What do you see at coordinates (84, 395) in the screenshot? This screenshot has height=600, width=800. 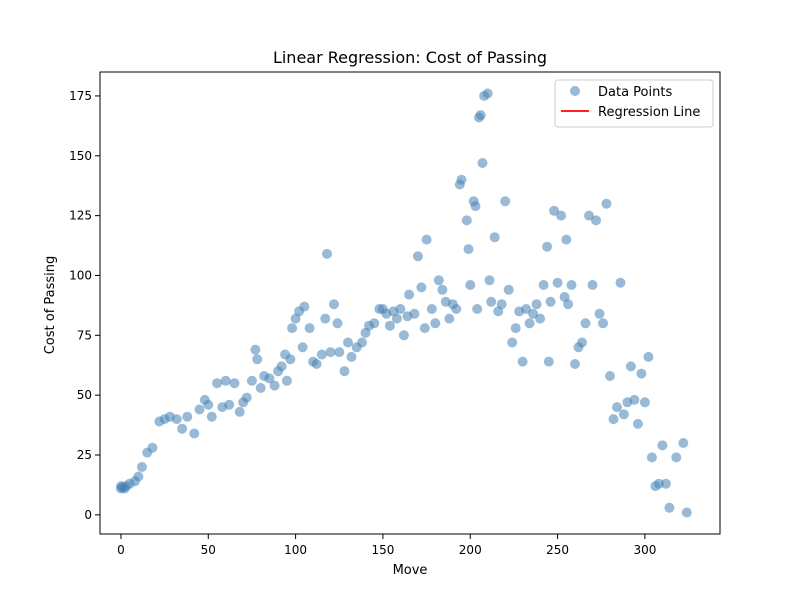 I see `y-tick-label: 50` at bounding box center [84, 395].